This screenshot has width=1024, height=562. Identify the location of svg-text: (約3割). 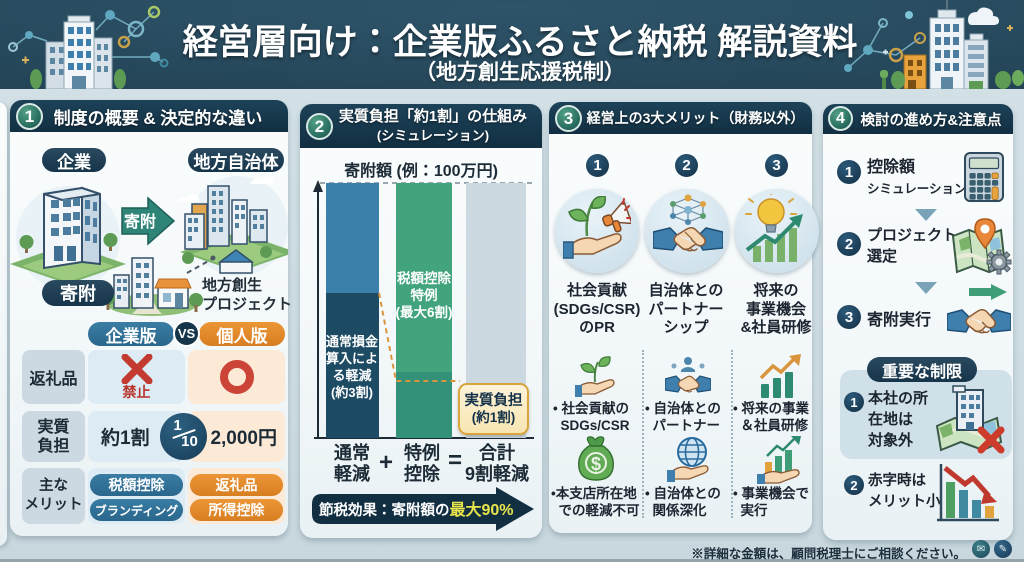
(352, 392).